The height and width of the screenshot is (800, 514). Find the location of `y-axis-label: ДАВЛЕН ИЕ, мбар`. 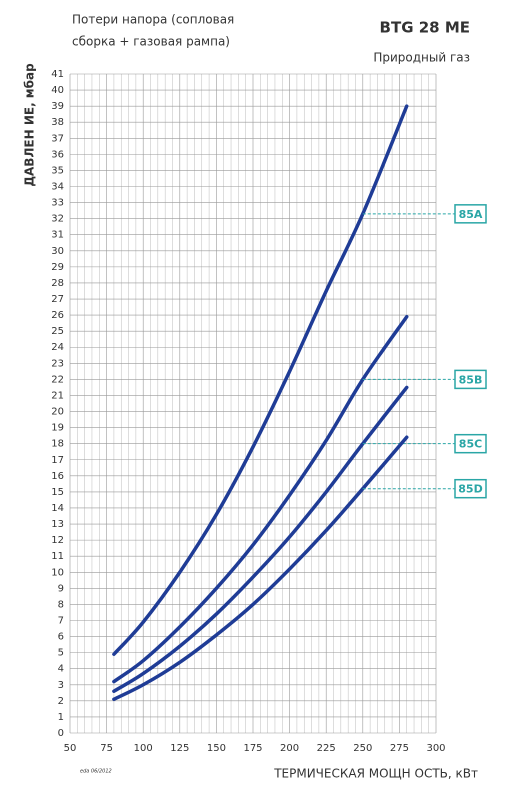

y-axis-label: ДАВЛЕН ИЕ, мбар is located at coordinates (30, 125).